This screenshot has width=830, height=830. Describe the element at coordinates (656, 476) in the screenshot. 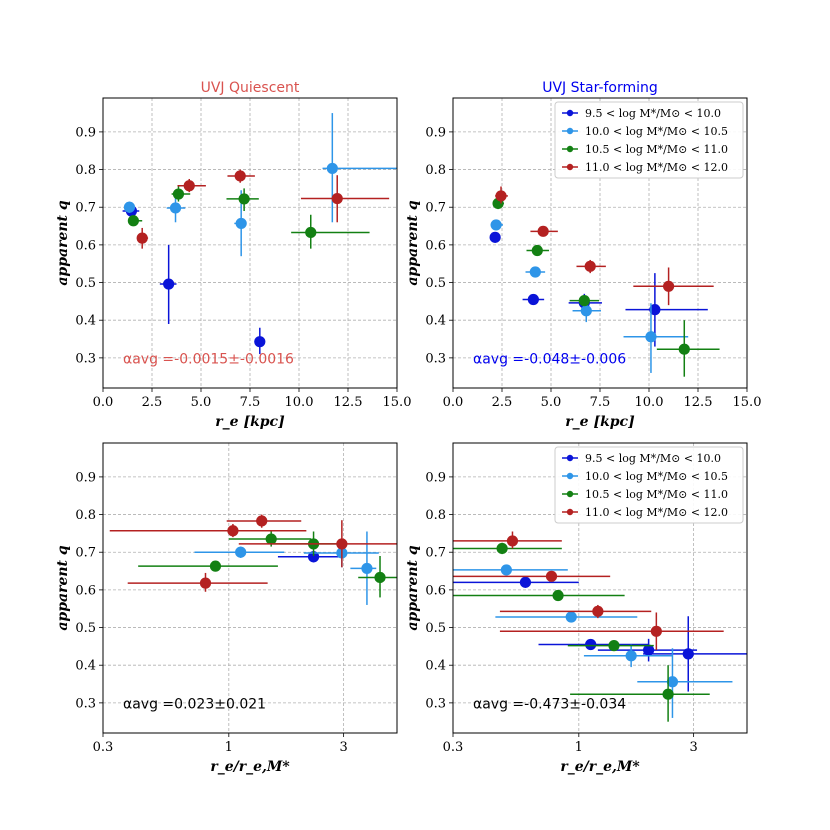

I see `legend-label: 10.0 < log M*/M⊙ < 10.5` at that location.